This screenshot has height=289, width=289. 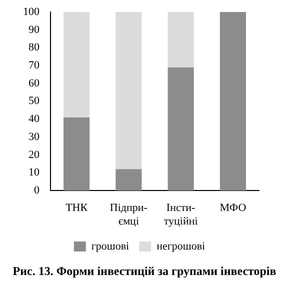 I want to click on y-tick-label: 60, so click(x=34, y=83).